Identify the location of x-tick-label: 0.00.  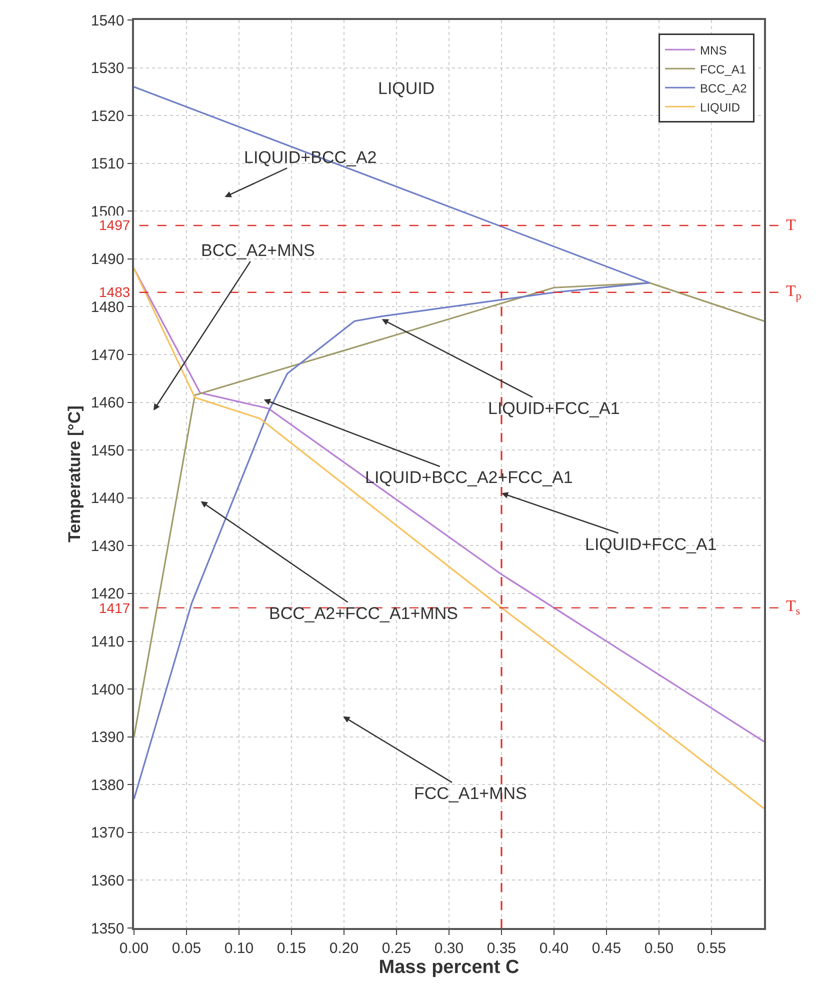
(134, 948).